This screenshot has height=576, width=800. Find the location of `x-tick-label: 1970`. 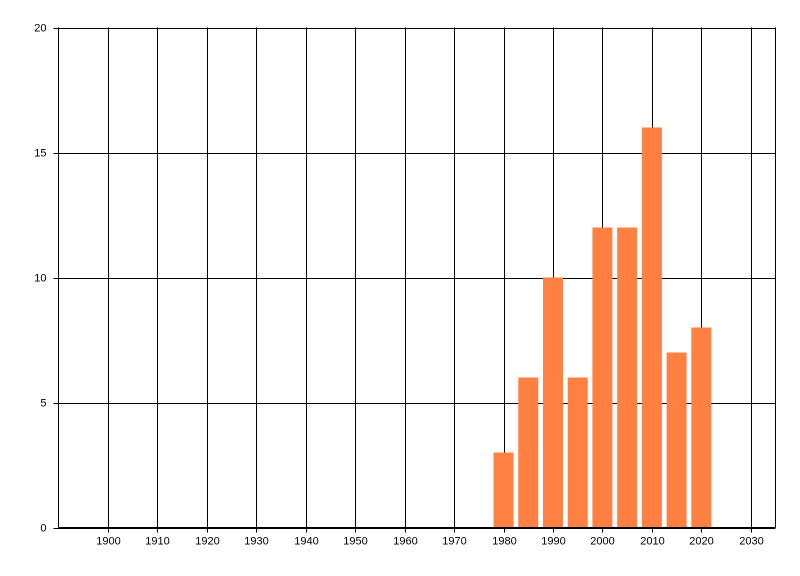

x-tick-label: 1970 is located at coordinates (454, 541).